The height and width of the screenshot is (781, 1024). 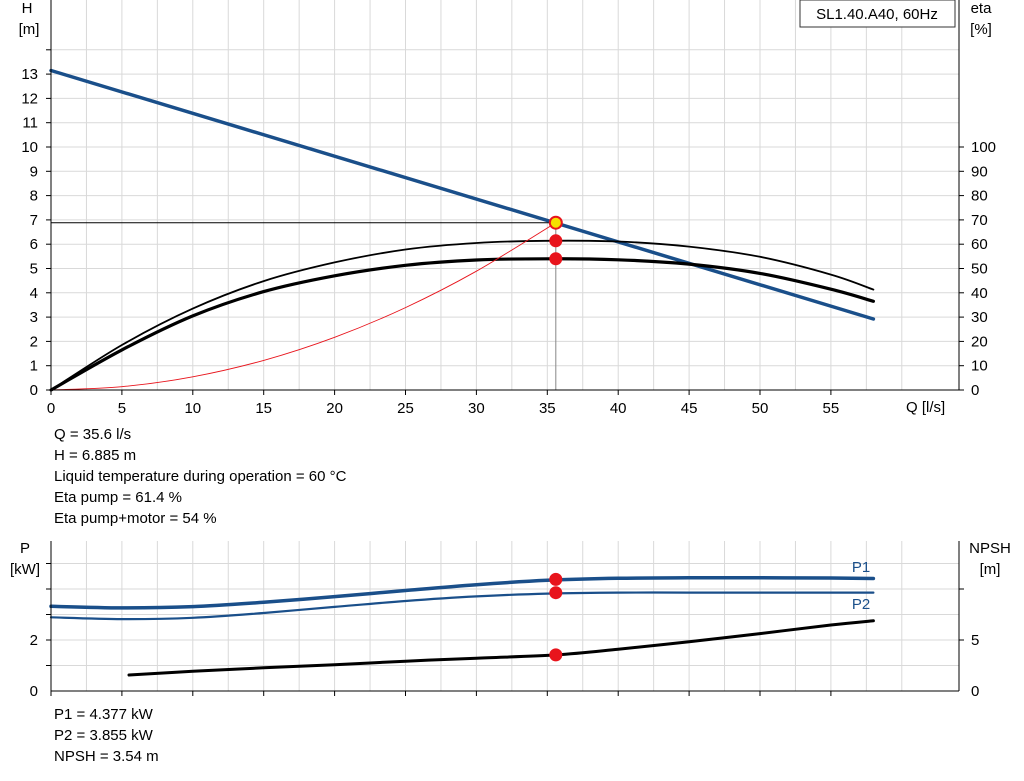 What do you see at coordinates (34, 640) in the screenshot?
I see `power-tick-label: 2` at bounding box center [34, 640].